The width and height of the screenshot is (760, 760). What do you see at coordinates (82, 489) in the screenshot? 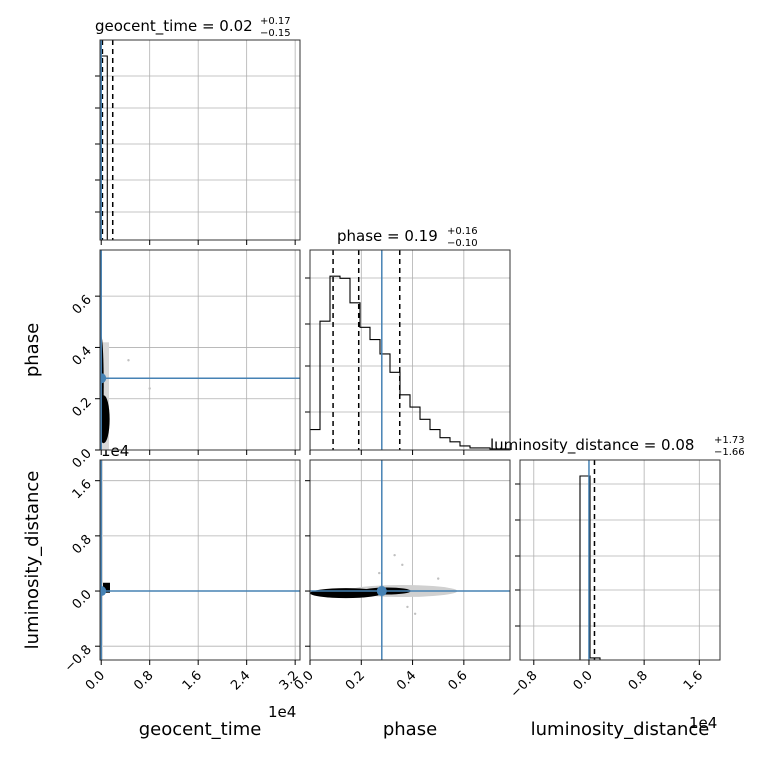
I see `p20-ytick-label: 1.6` at bounding box center [82, 489].